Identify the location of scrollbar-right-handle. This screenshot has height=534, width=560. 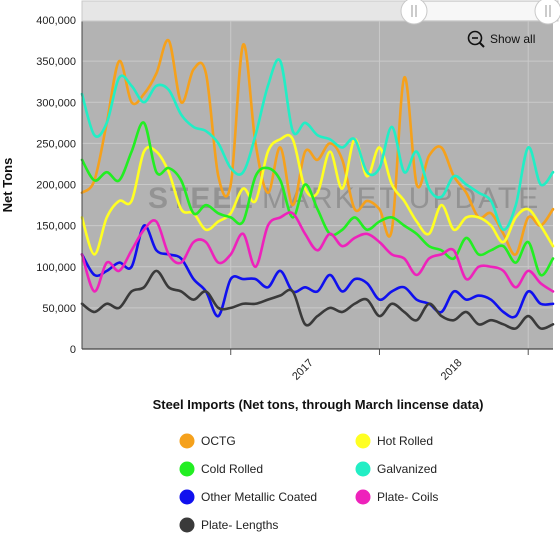
(547, 12).